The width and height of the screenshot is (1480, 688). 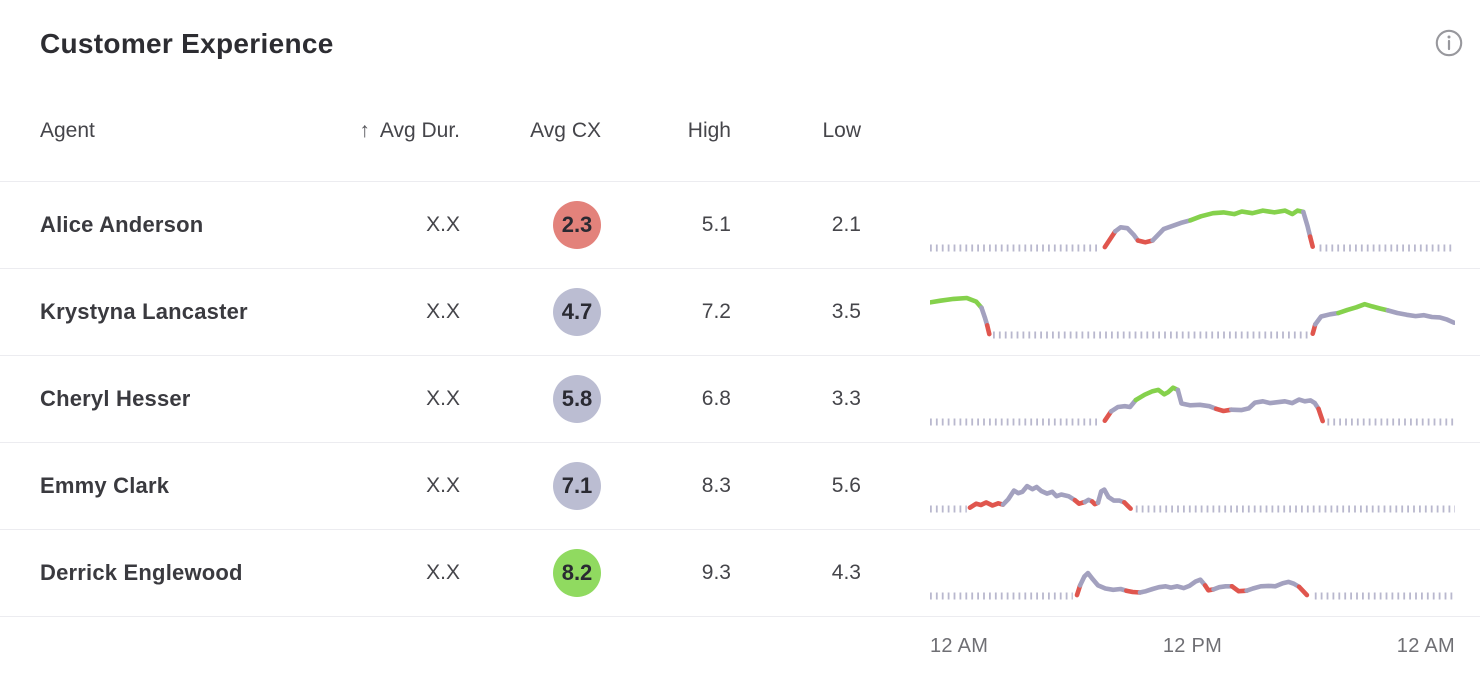 What do you see at coordinates (959, 646) in the screenshot?
I see `axis-tick-12am-left: 12 AM` at bounding box center [959, 646].